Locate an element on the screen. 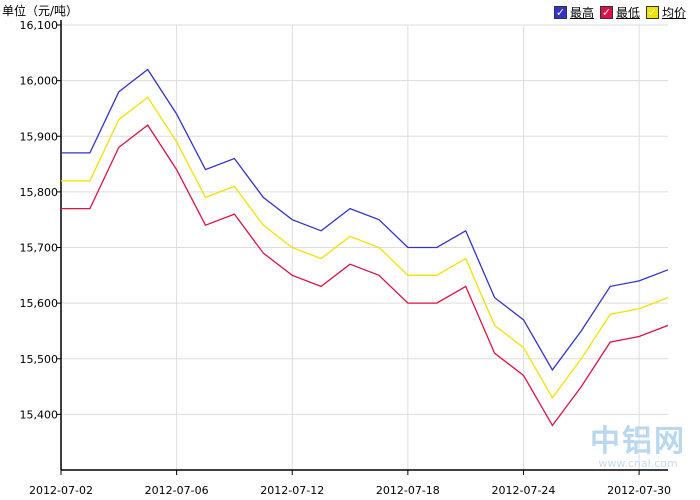 The image size is (700, 500). legend-item-low: ✓ 最低 is located at coordinates (619, 12).